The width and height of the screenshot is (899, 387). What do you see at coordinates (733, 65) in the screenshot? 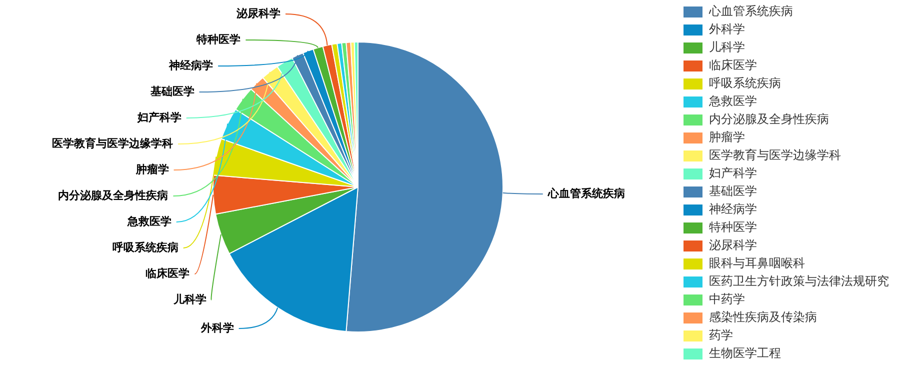
I see `legend-label: 临床医学` at bounding box center [733, 65].